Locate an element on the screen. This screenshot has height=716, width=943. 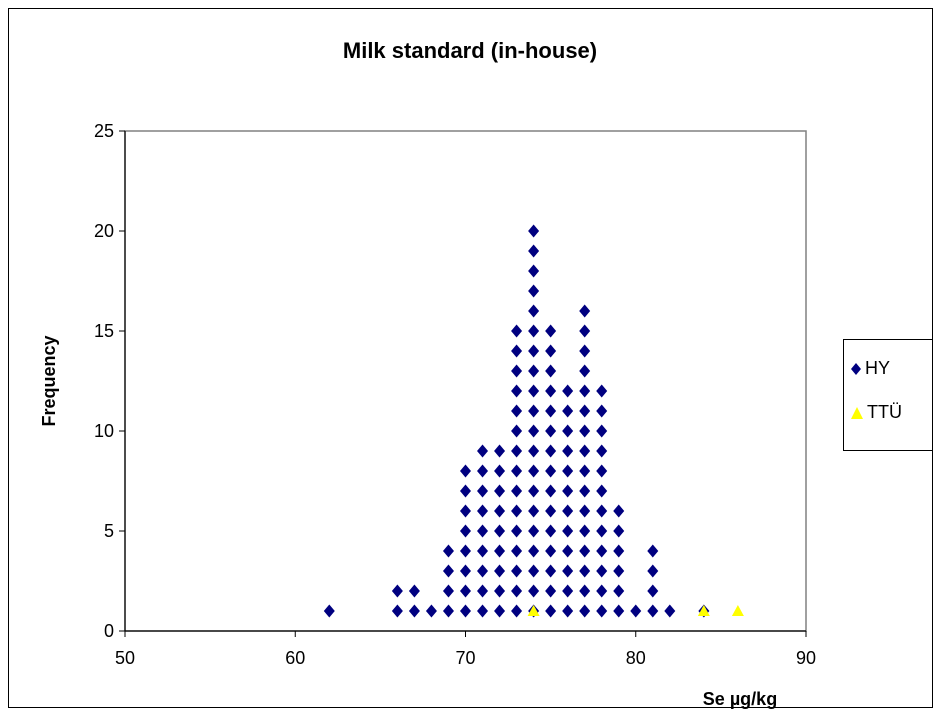
x-axis-title: Se µg/kg is located at coordinates (740, 699).